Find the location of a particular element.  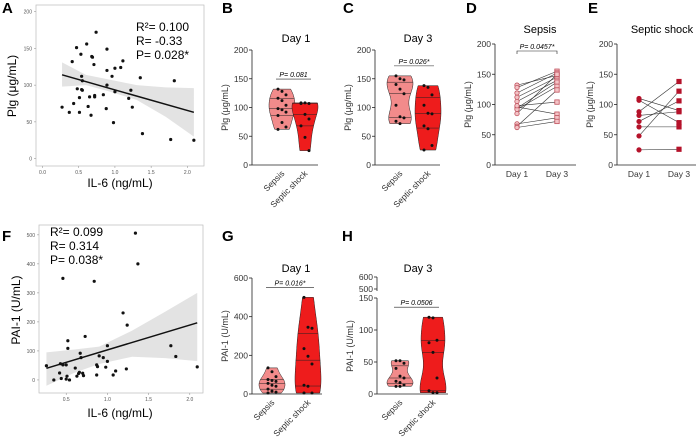

p-value-label: P= 0.081 is located at coordinates (293, 75).